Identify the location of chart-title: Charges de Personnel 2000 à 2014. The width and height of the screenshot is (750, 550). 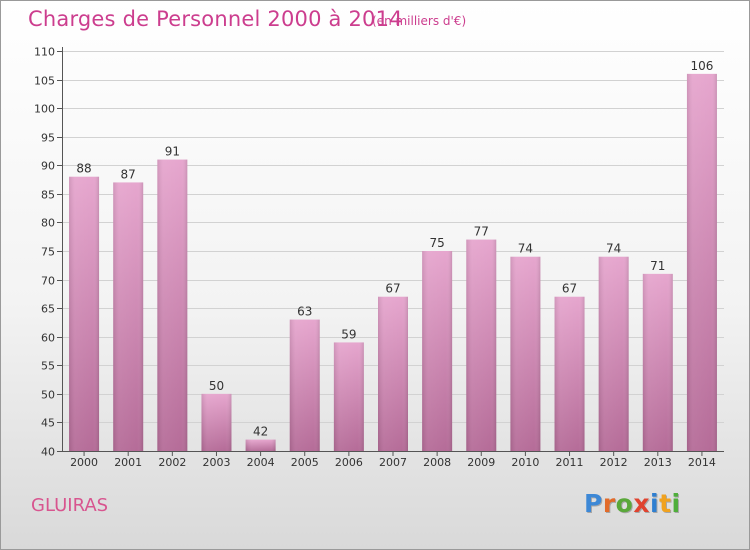
(215, 19).